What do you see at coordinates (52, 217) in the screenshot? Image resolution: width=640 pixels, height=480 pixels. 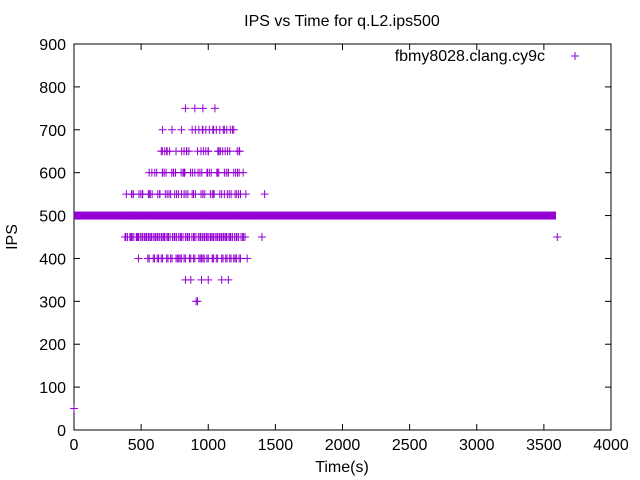 I see `y-tick-label: 500` at bounding box center [52, 217].